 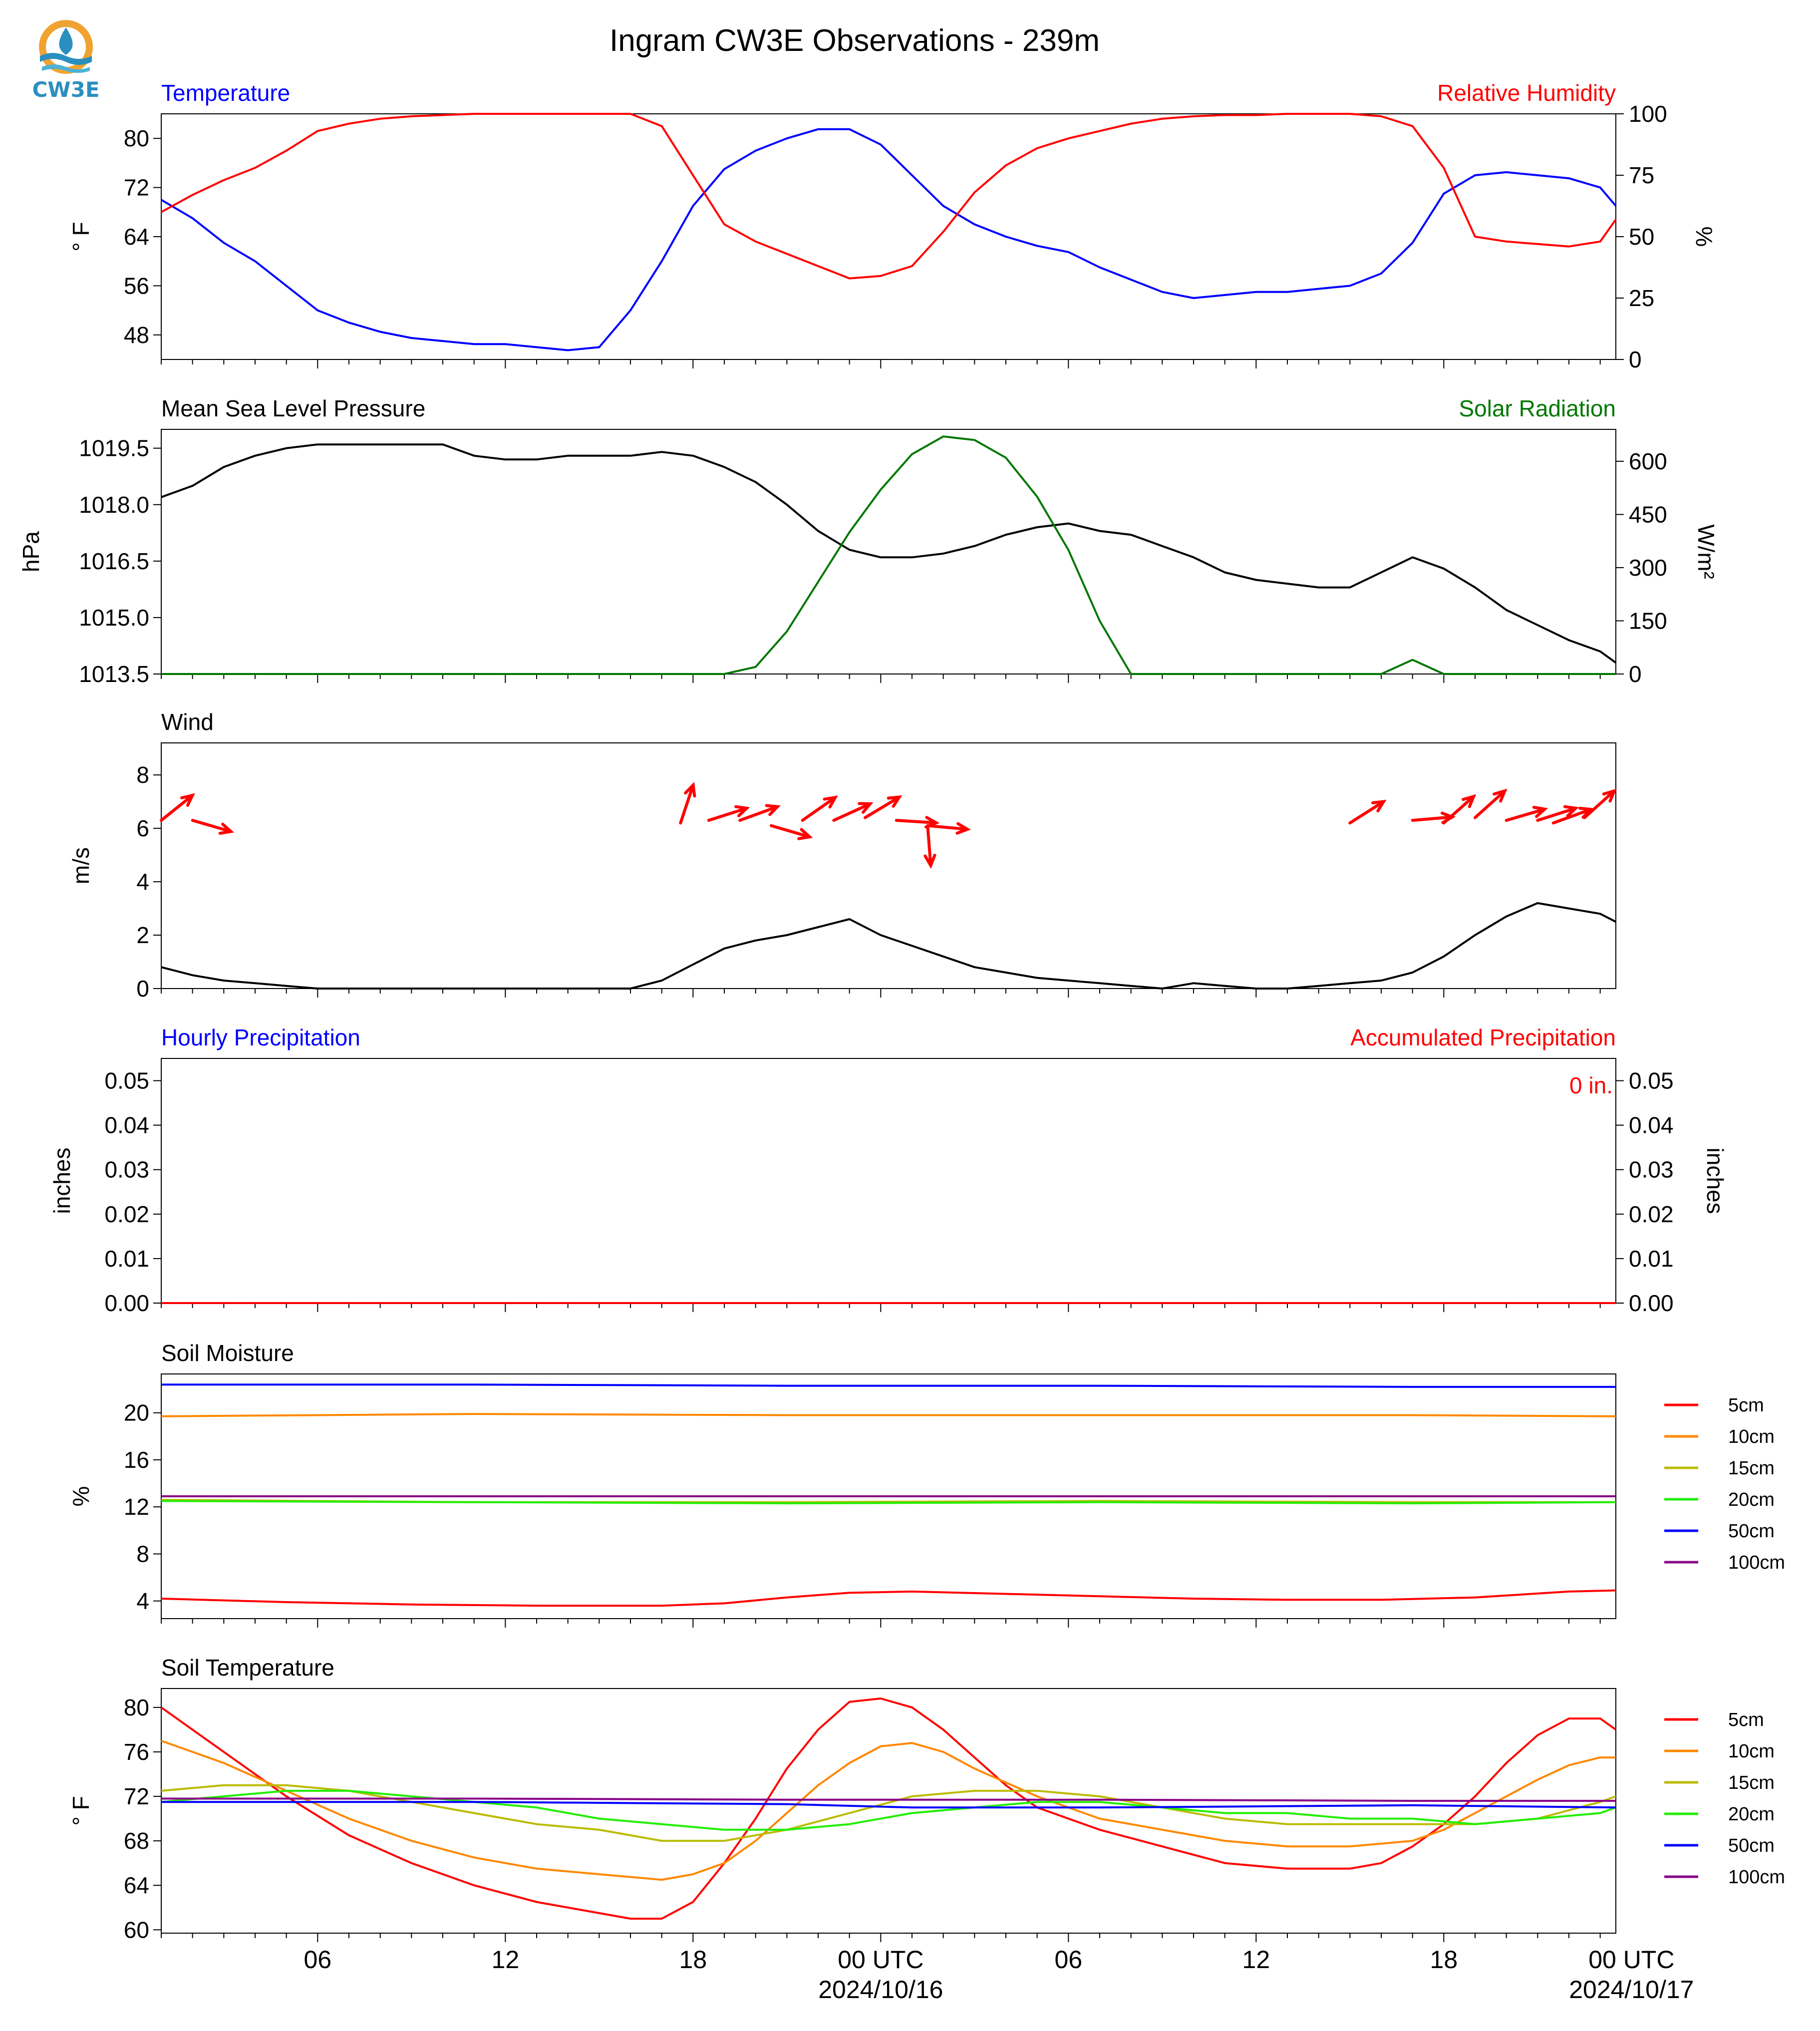 What do you see at coordinates (1724, 1484) in the screenshot?
I see `legend: 5cm 10cm 15cm 20cm 50cm 100cm` at bounding box center [1724, 1484].